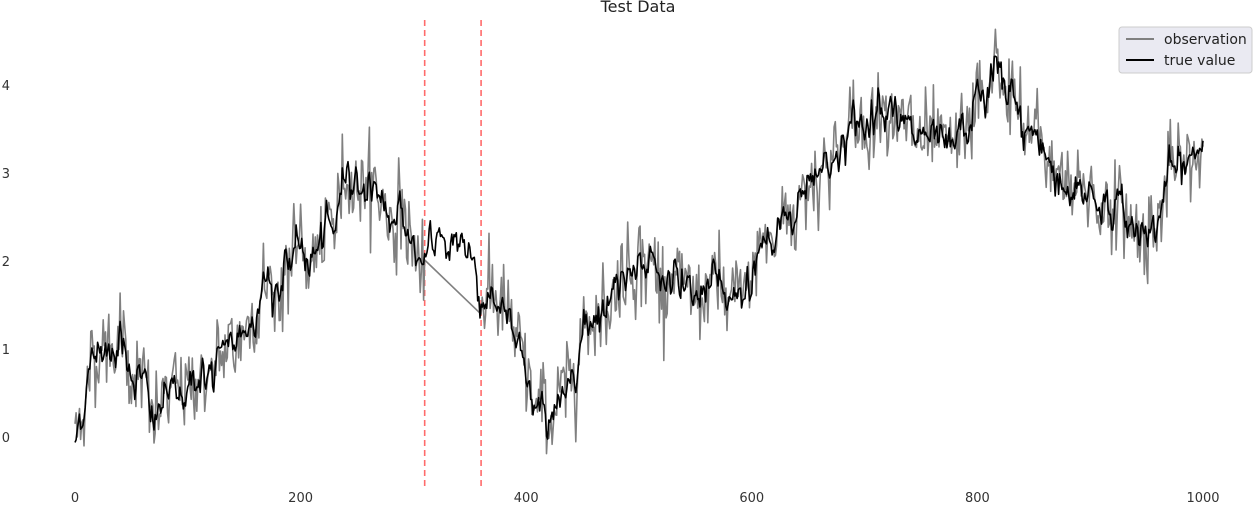 This screenshot has width=1258, height=506. Describe the element at coordinates (1205, 40) in the screenshot. I see `legend-observation-label: observation` at that location.